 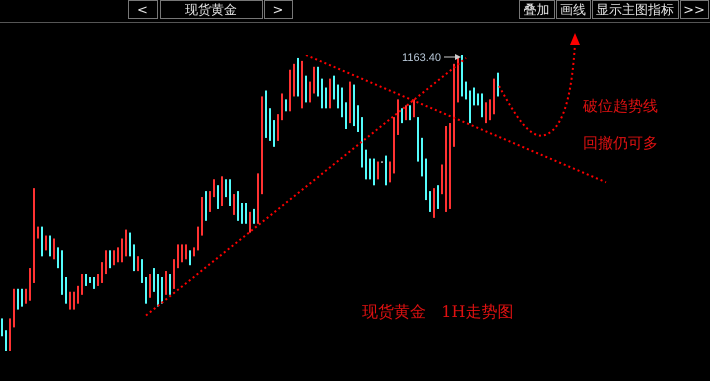 I want to click on text: 画线, so click(x=573, y=10).